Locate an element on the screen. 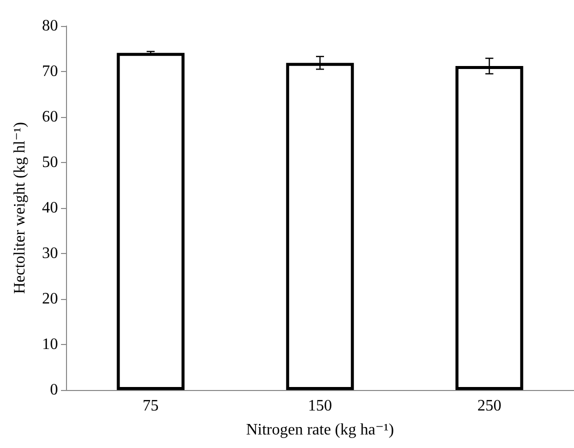 The height and width of the screenshot is (448, 574). x-tick-label: 150 is located at coordinates (320, 406).